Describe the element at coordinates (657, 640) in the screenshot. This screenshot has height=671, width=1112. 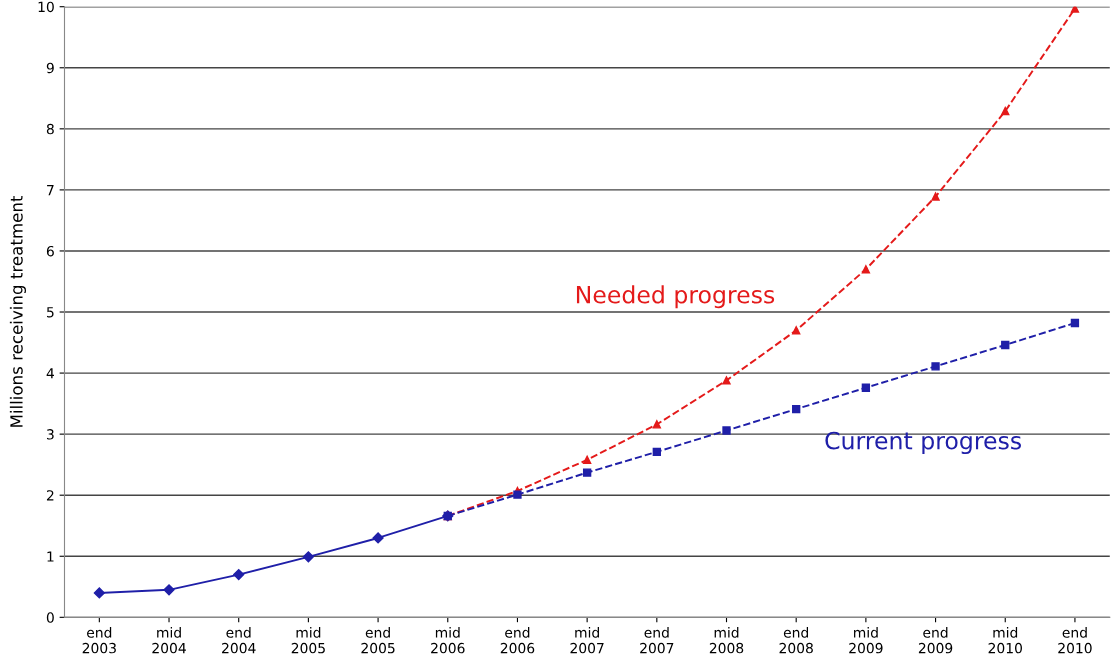
I see `x-tick-label: end 2007` at that location.